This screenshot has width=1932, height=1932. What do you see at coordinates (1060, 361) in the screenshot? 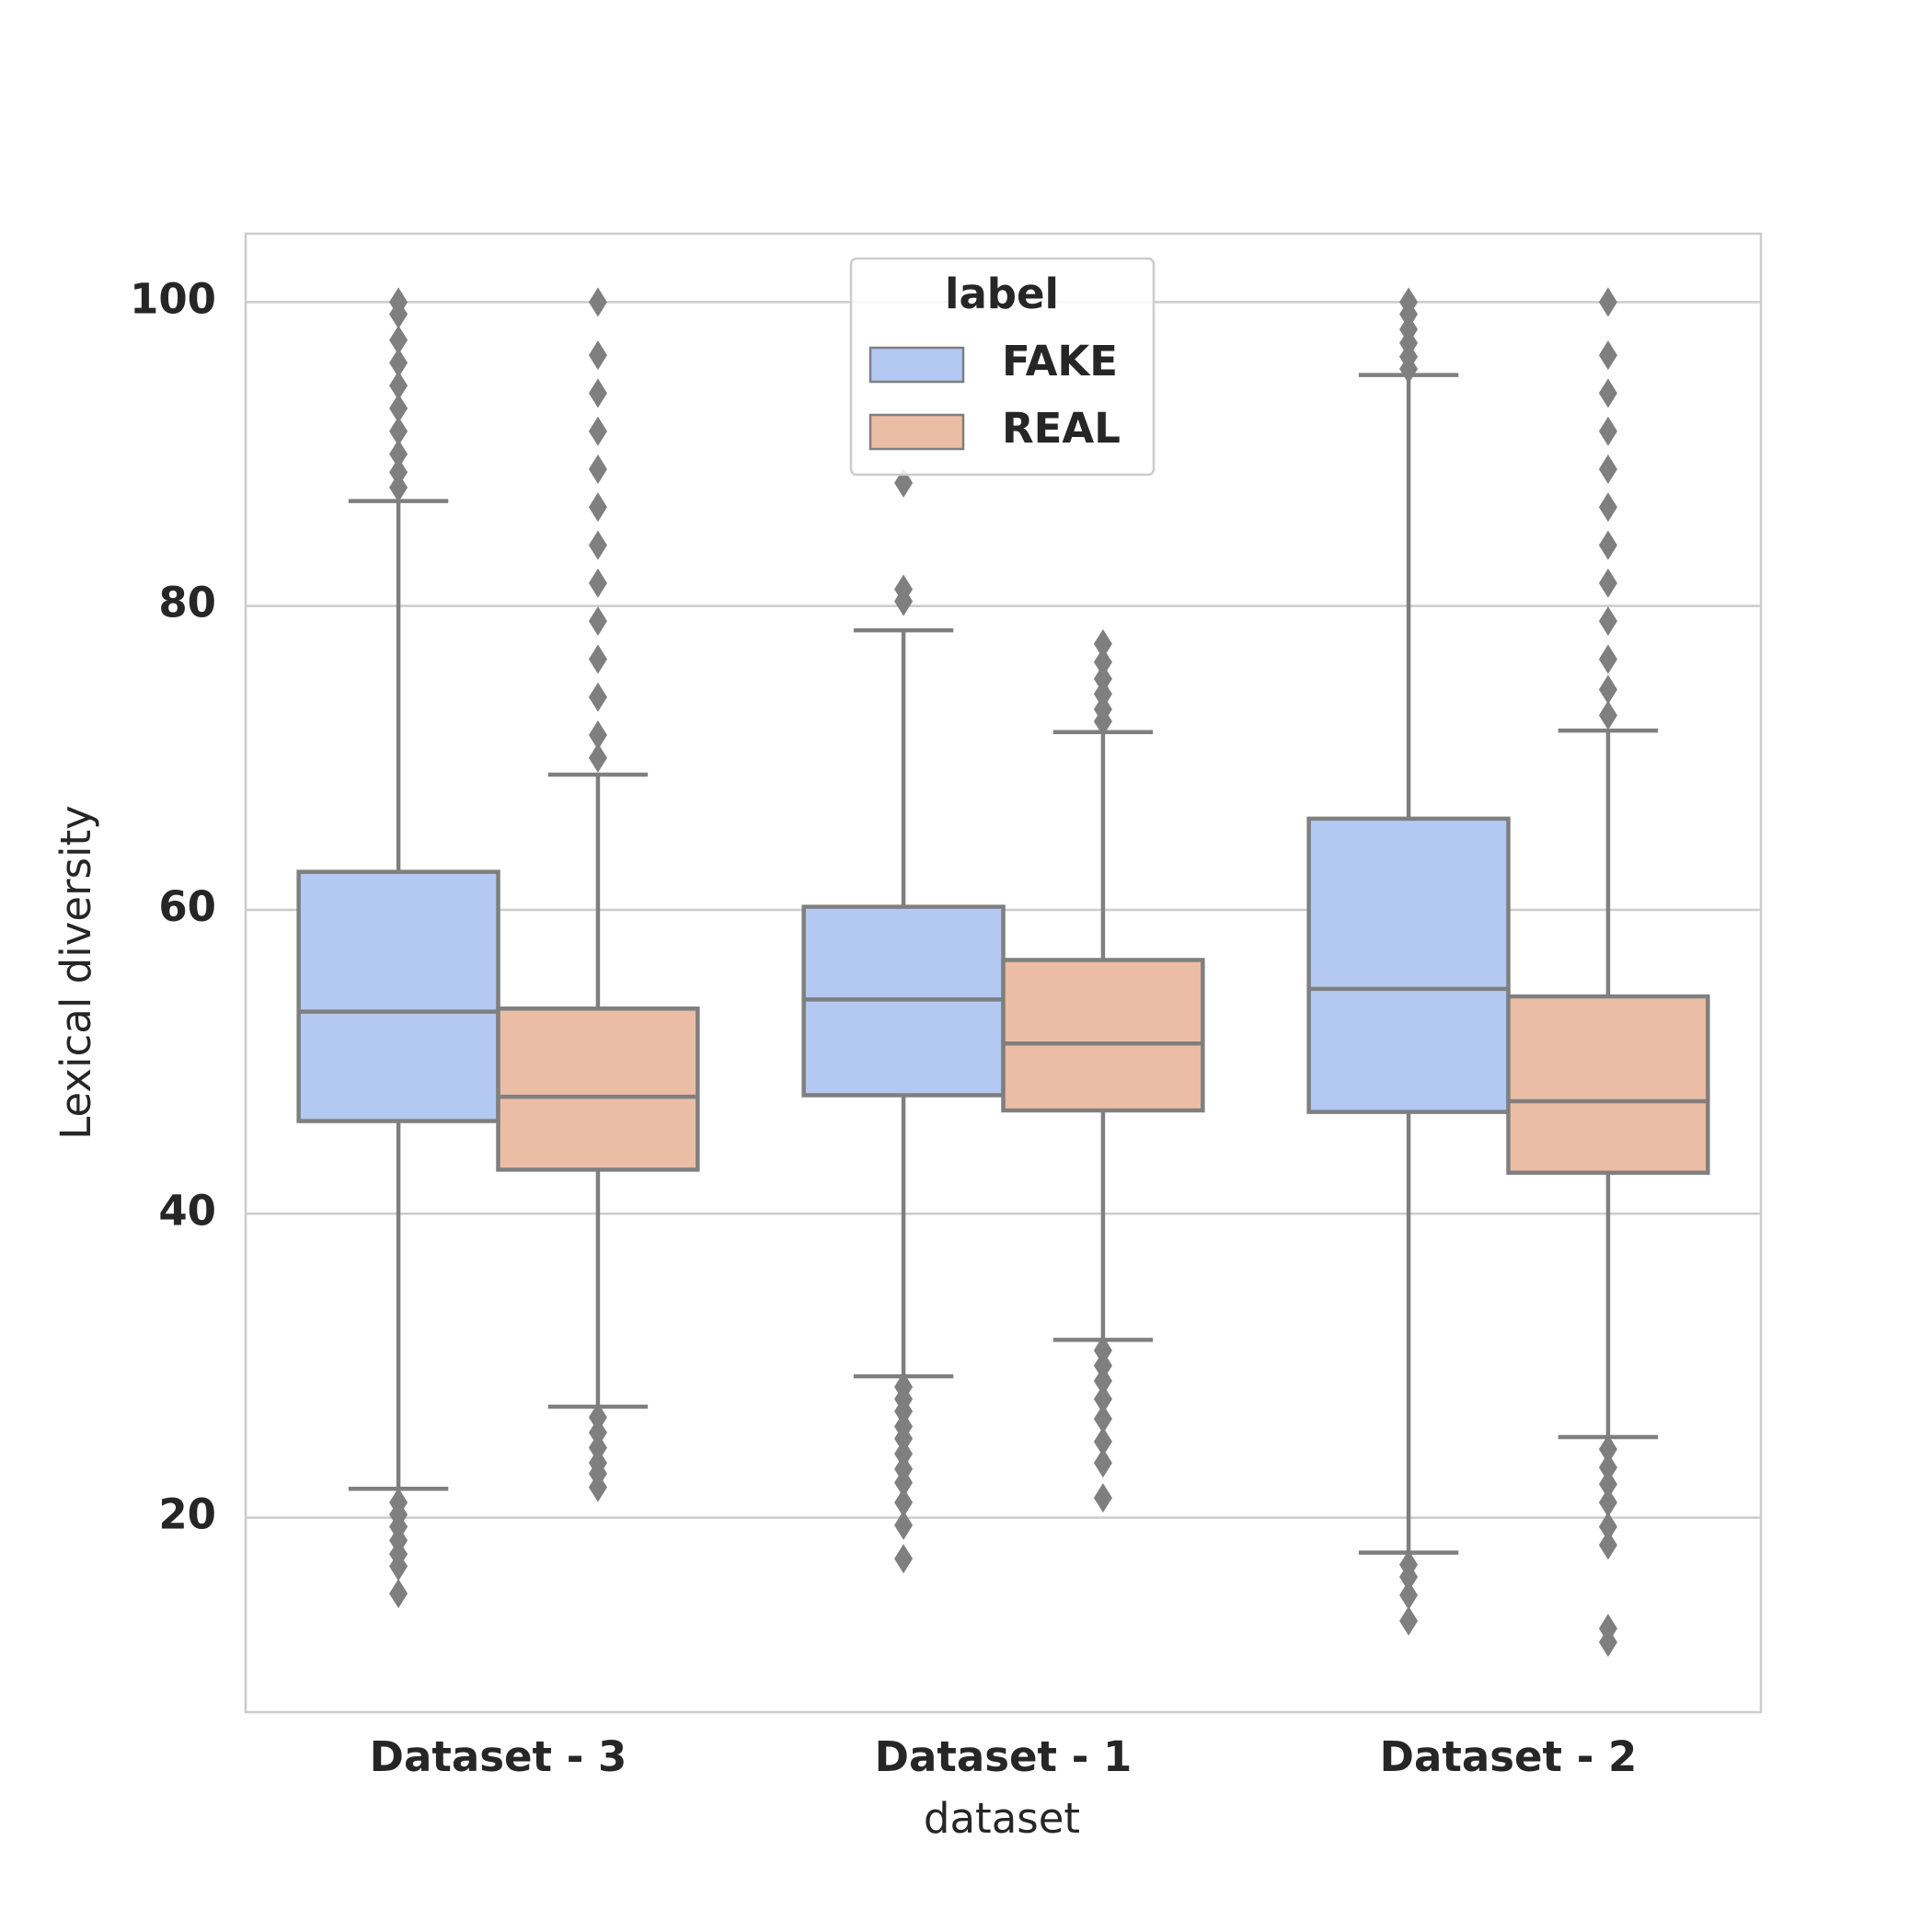
I see `legend-label: FAKE` at bounding box center [1060, 361].